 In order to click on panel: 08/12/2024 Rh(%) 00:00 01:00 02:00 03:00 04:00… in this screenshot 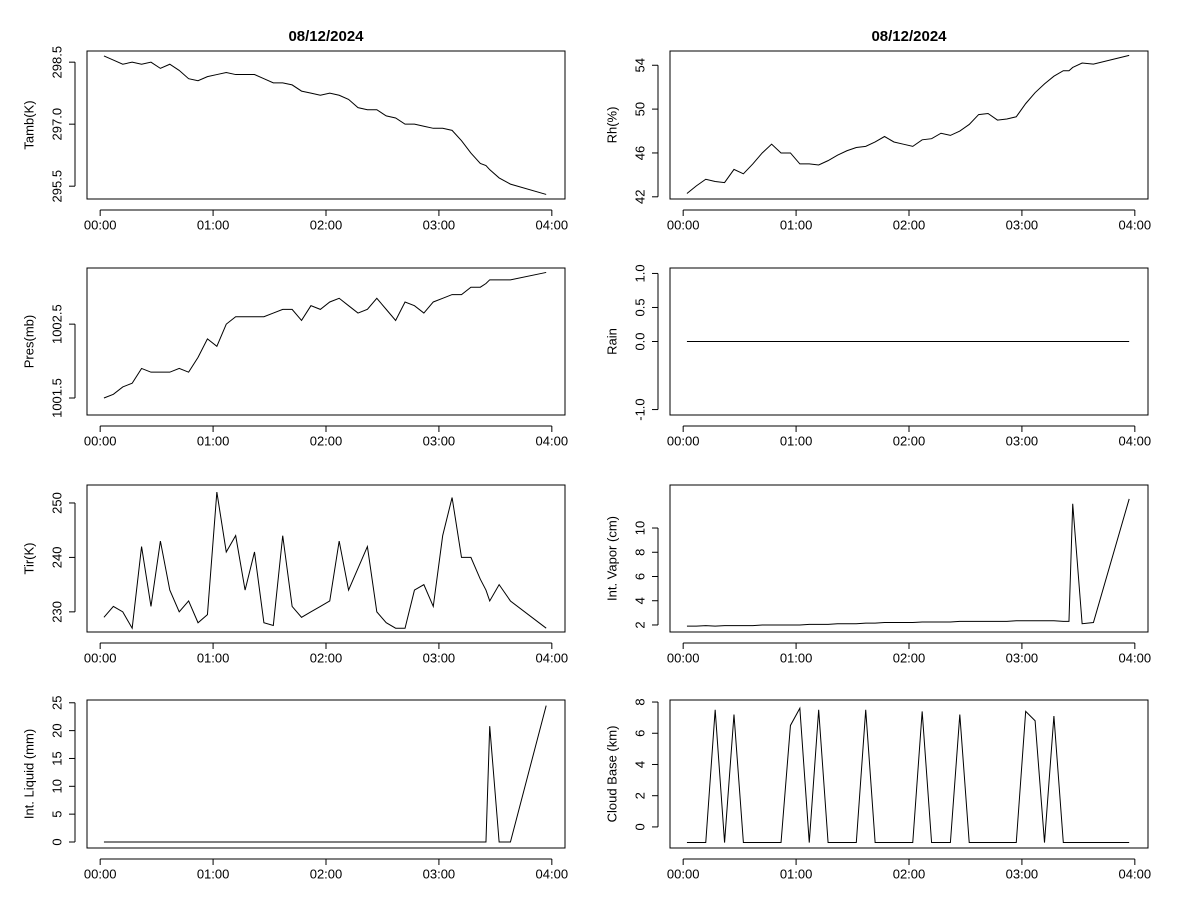, I will do `click(877, 130)`.